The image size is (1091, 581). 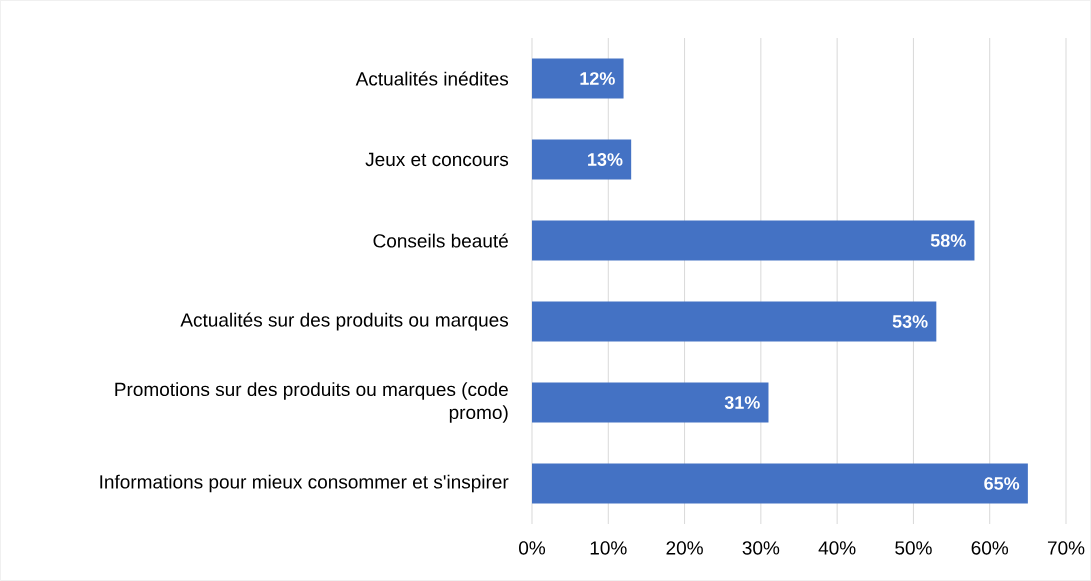 What do you see at coordinates (990, 548) in the screenshot?
I see `x-tick-label: 60%` at bounding box center [990, 548].